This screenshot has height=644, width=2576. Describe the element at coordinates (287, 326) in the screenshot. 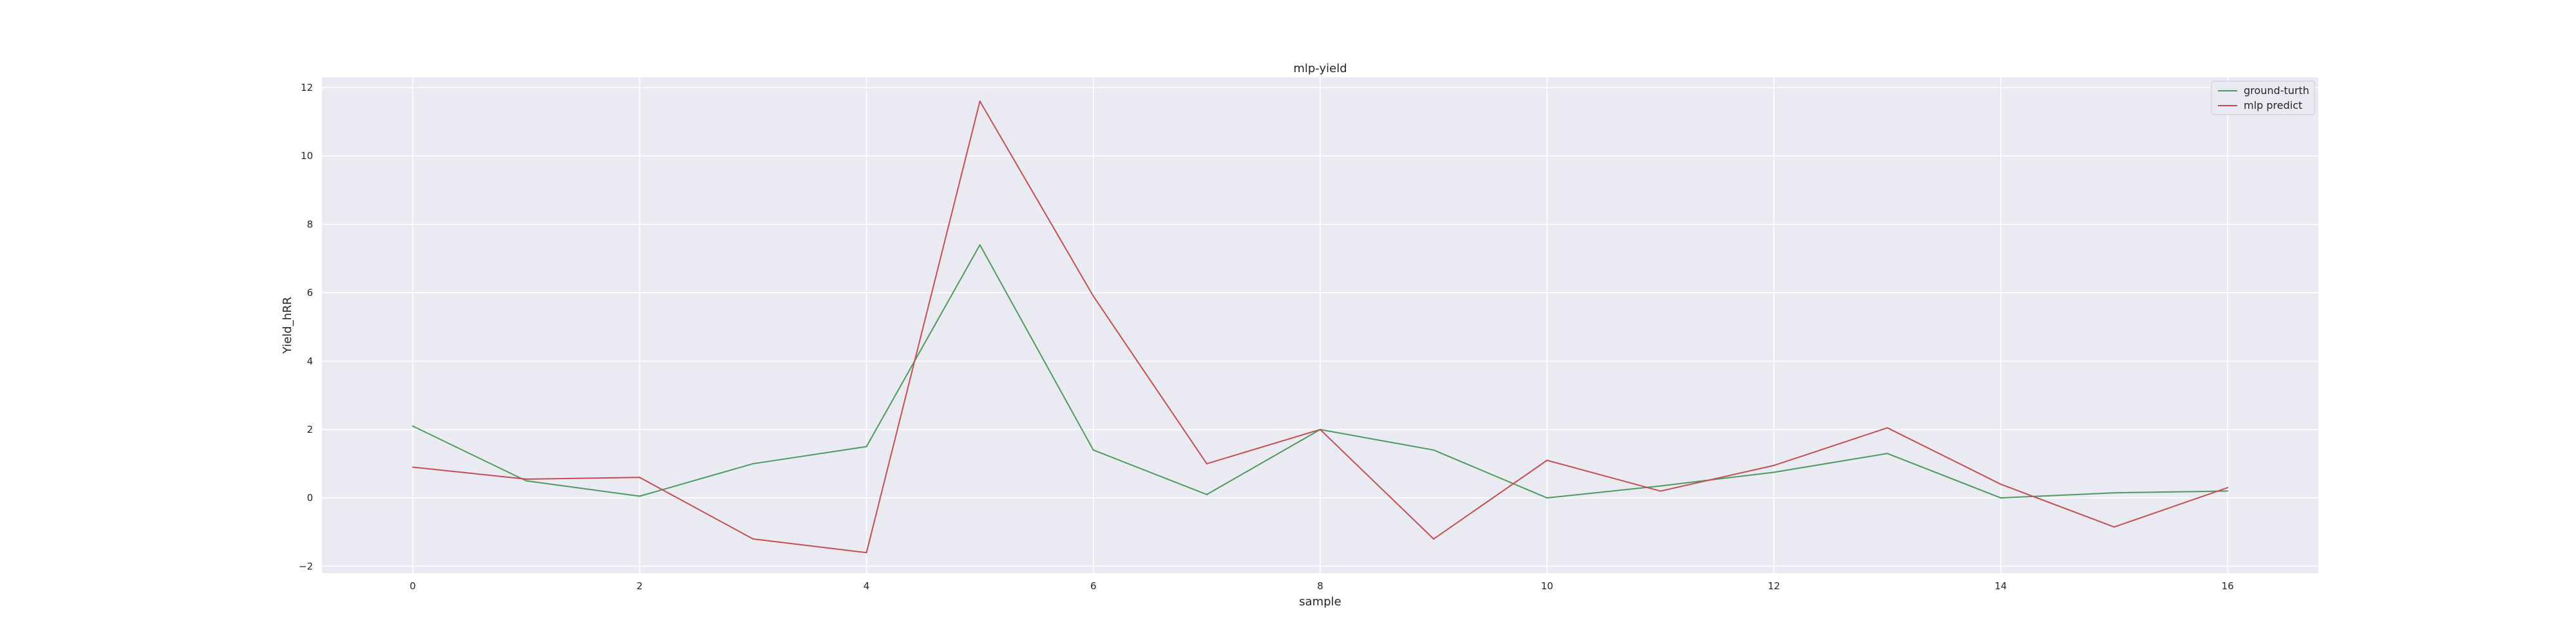

I see `y-axis-label: Yield_hRR` at that location.